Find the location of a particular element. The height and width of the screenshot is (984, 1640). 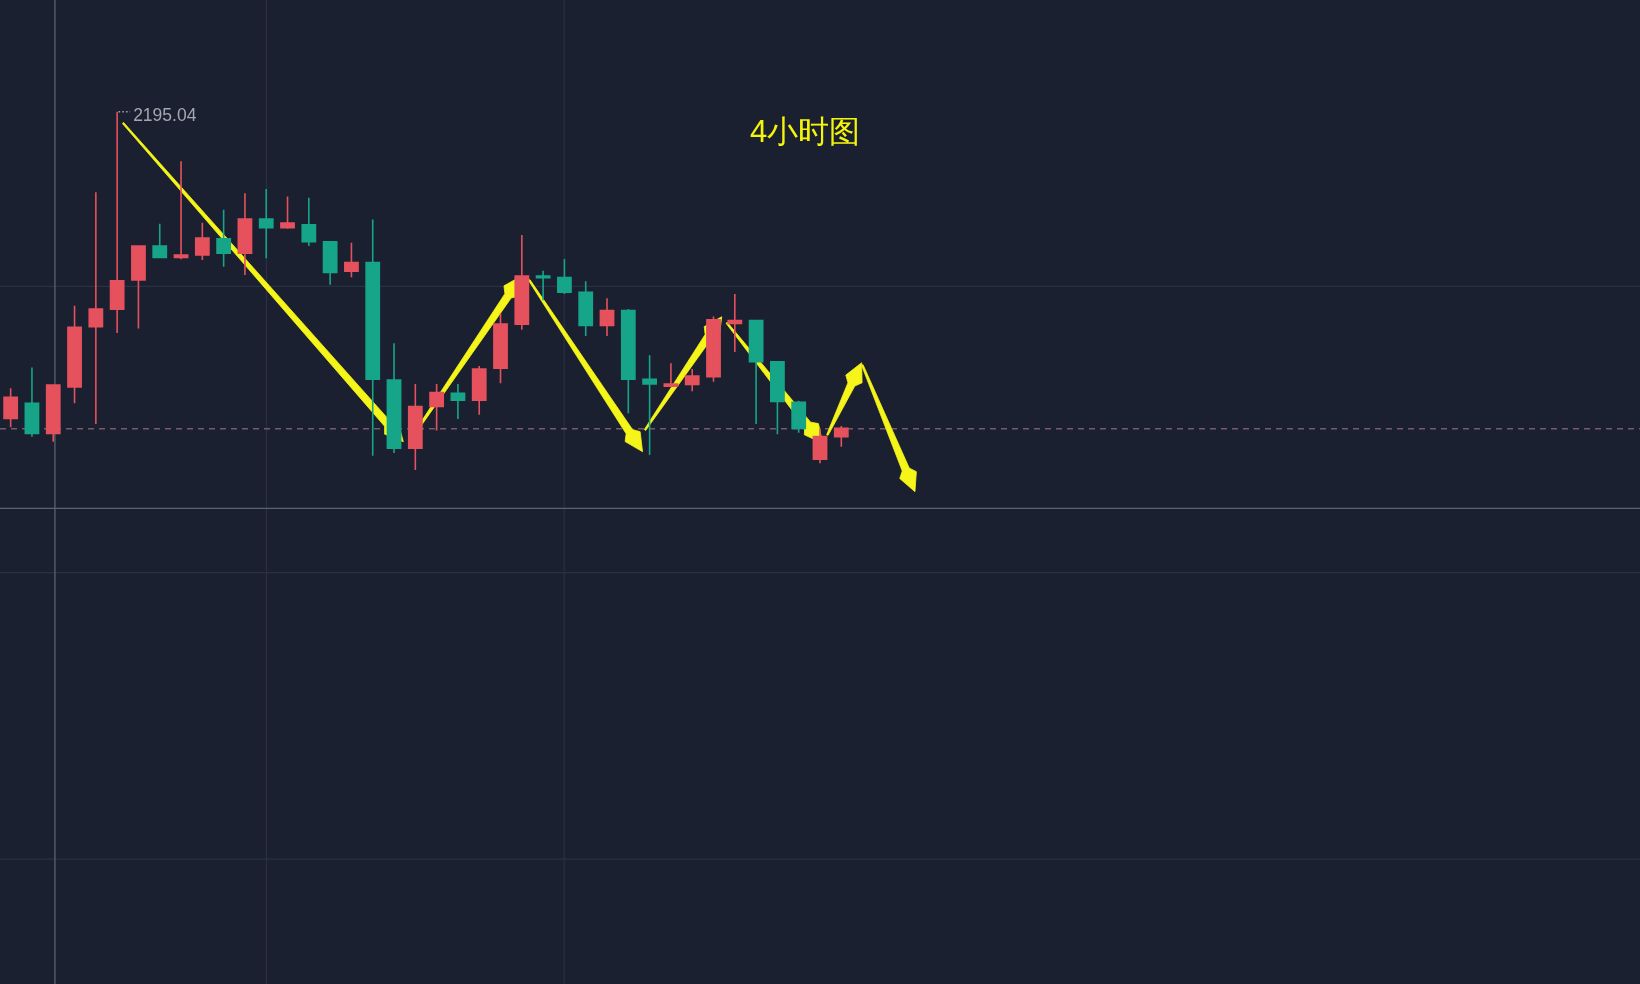

chart-title: 4小时图 is located at coordinates (805, 132).